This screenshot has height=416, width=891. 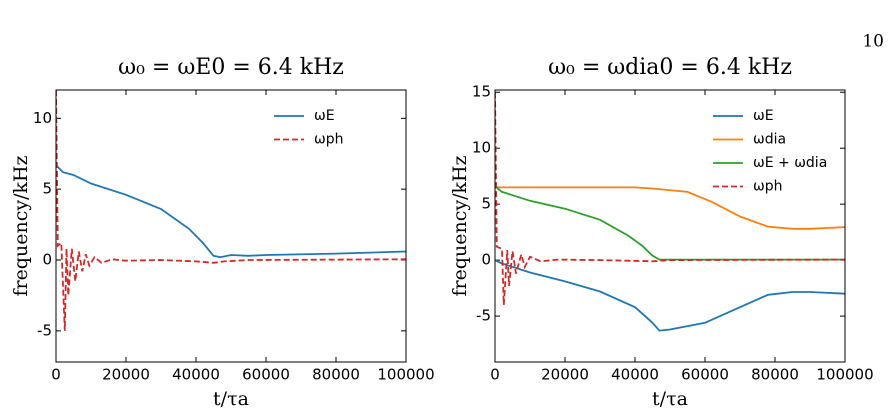 I want to click on page-number: 10, so click(x=873, y=42).